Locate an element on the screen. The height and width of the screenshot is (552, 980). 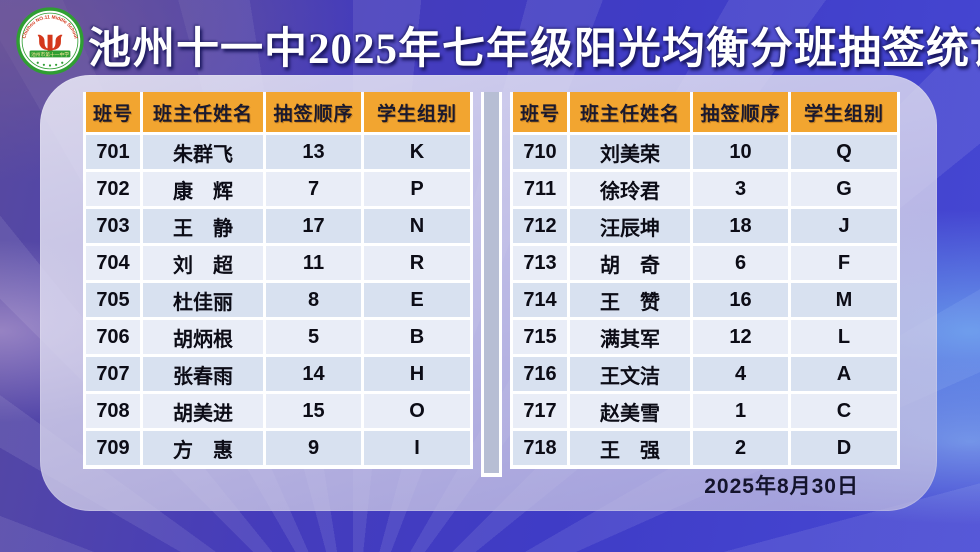
cell-teacher: 徐玲君 is located at coordinates (630, 189).